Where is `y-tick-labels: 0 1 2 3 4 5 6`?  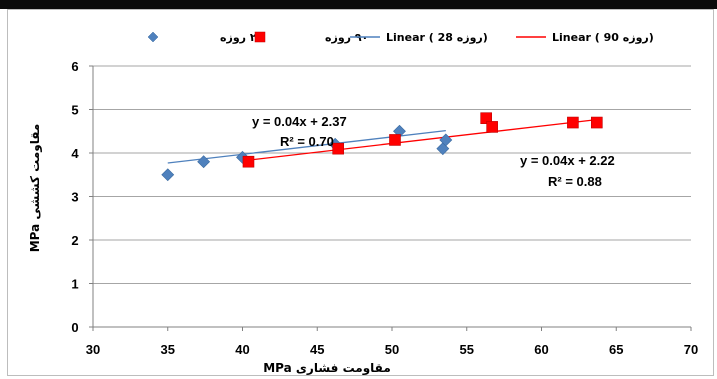
y-tick-labels: 0 1 2 3 4 5 6 is located at coordinates (75, 197).